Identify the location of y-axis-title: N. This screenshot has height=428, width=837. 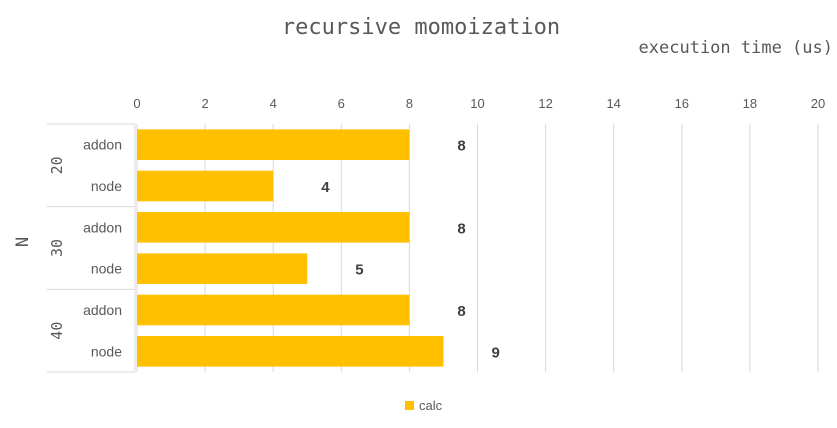
(23, 242).